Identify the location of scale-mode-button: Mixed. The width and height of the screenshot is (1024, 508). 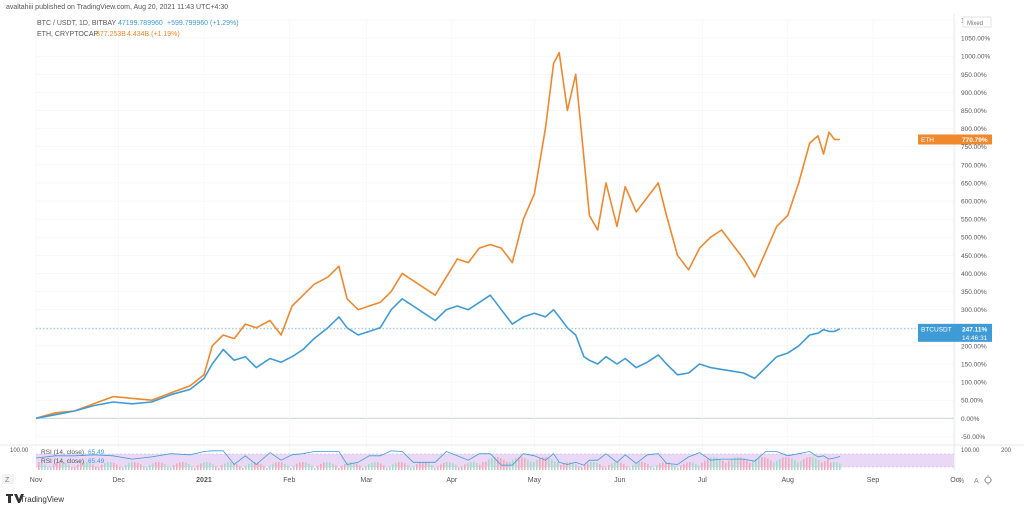
(977, 22).